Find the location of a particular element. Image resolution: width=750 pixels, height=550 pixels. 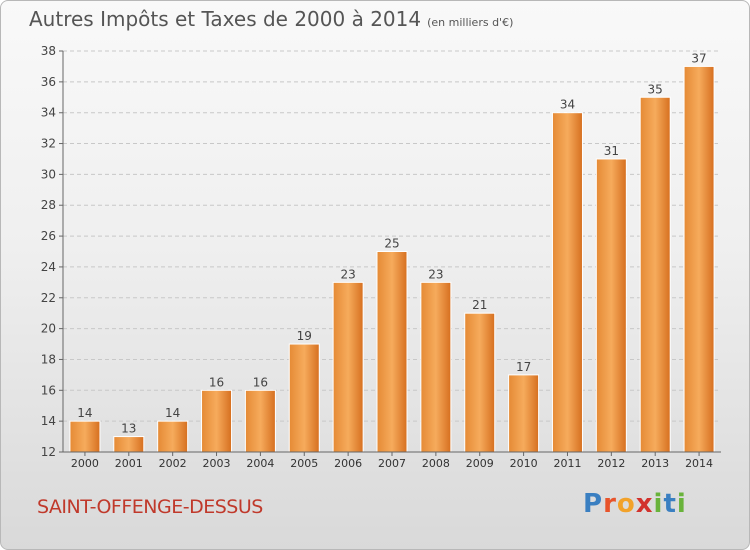

commune-name: SAINT-OFFENGE-DESSUS is located at coordinates (150, 507).